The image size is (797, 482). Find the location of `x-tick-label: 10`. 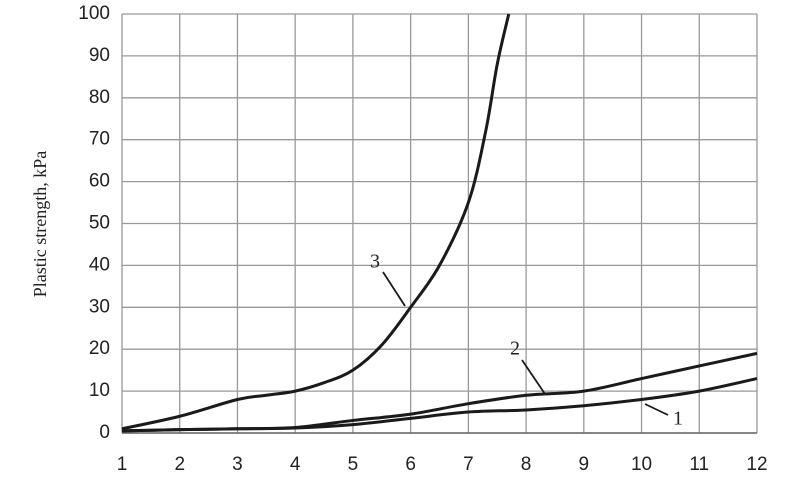

x-tick-label: 10 is located at coordinates (641, 464).